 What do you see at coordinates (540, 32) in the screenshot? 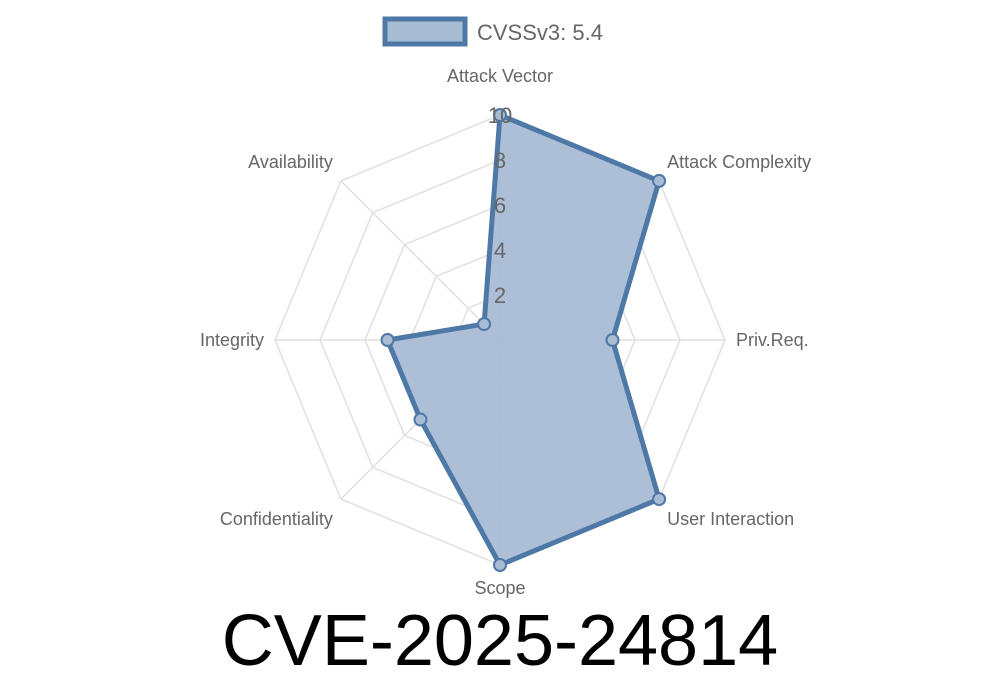
I see `legend-label: CVSSv3: 5.4` at bounding box center [540, 32].